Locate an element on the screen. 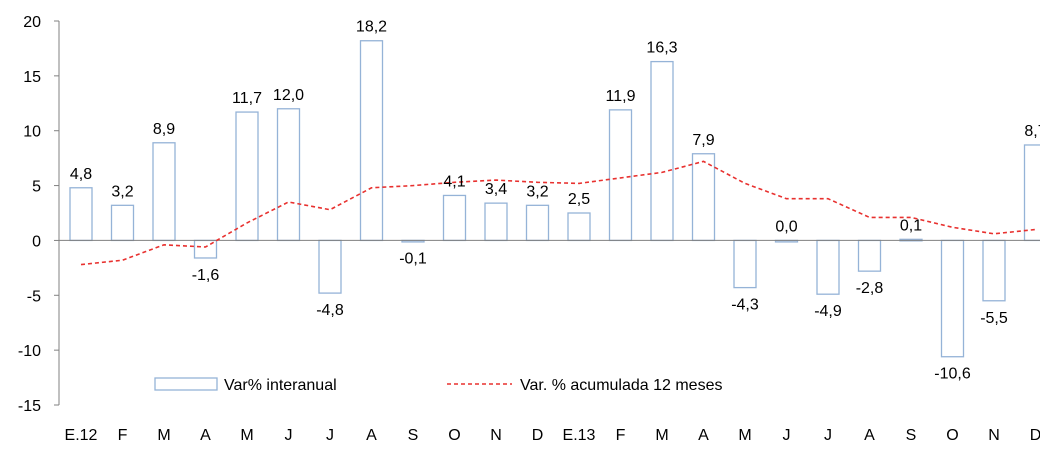  data-label: -4,3 is located at coordinates (745, 305).